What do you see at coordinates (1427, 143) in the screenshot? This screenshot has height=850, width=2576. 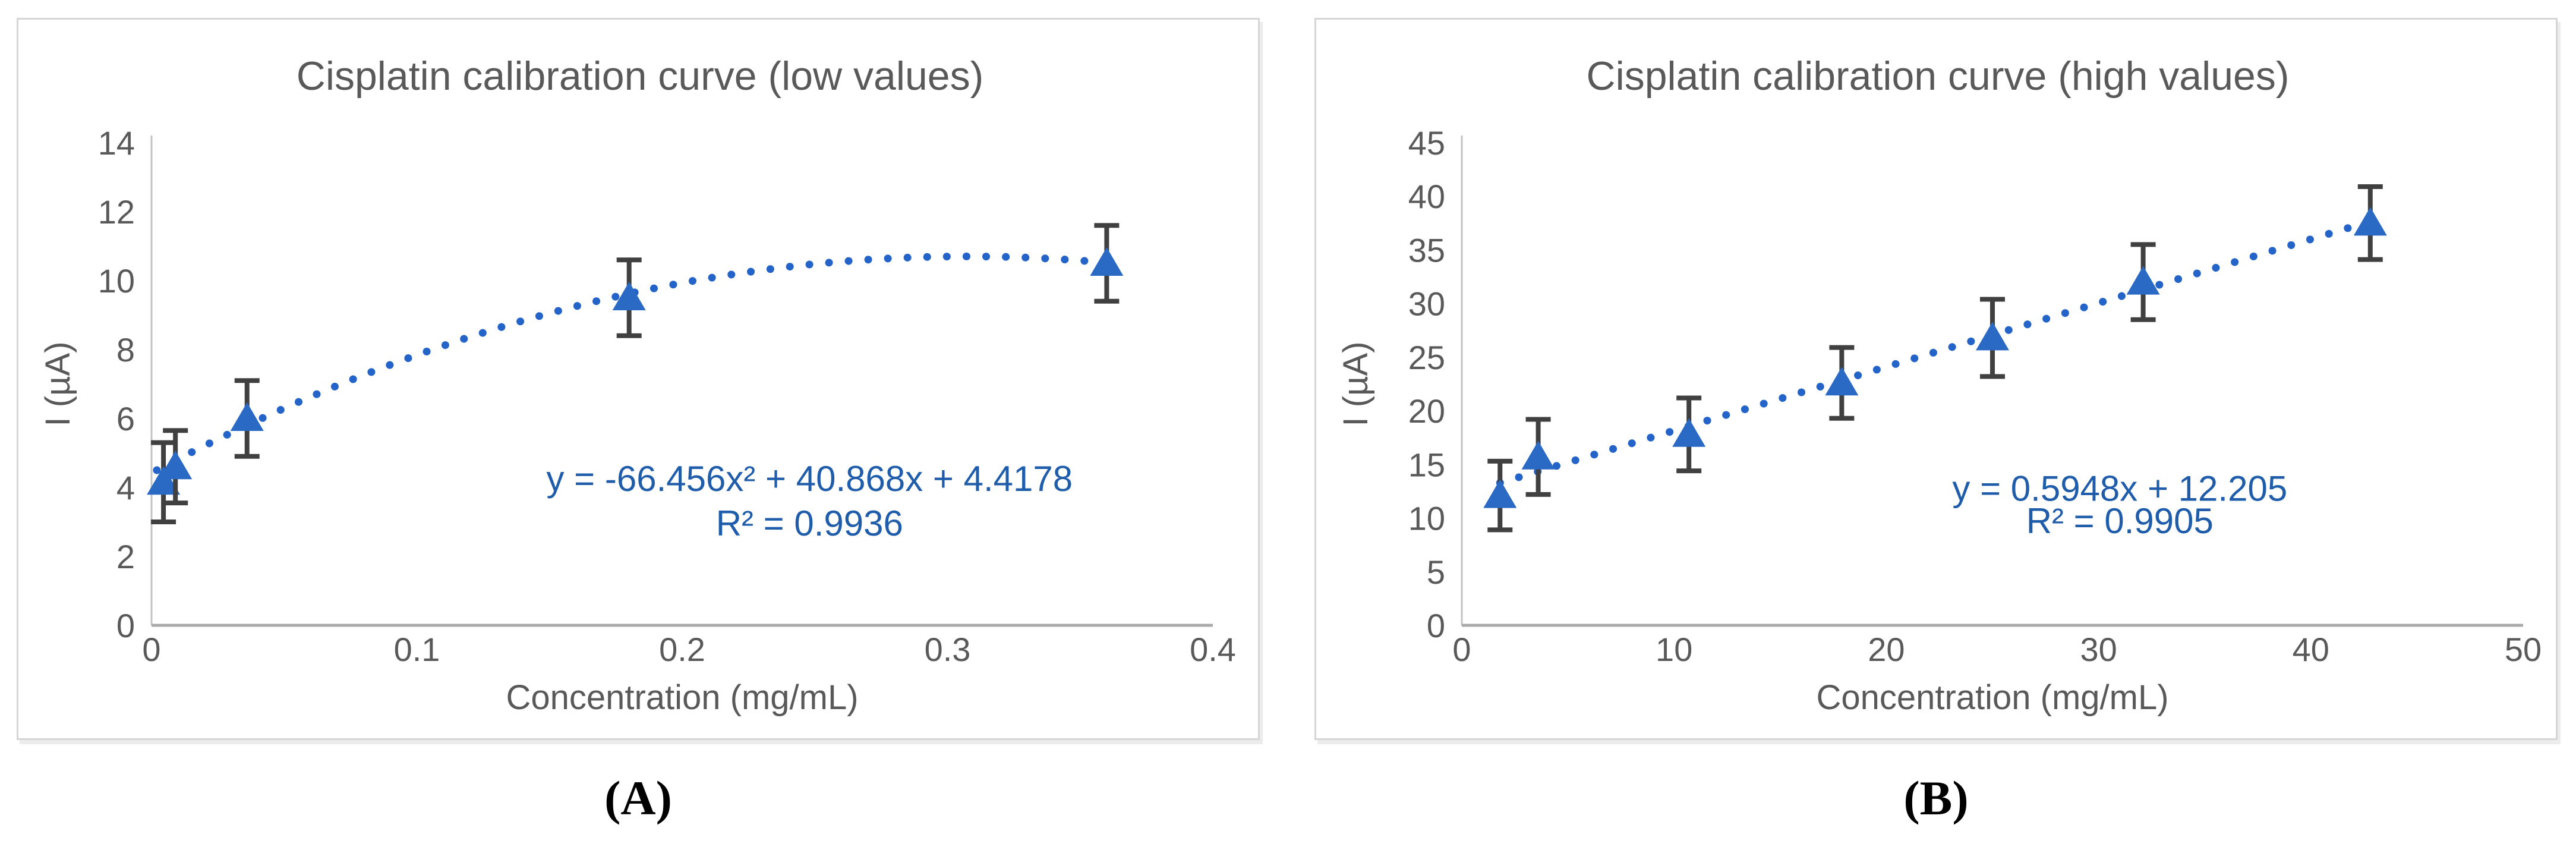 I see `y-tick-label: 45` at bounding box center [1427, 143].